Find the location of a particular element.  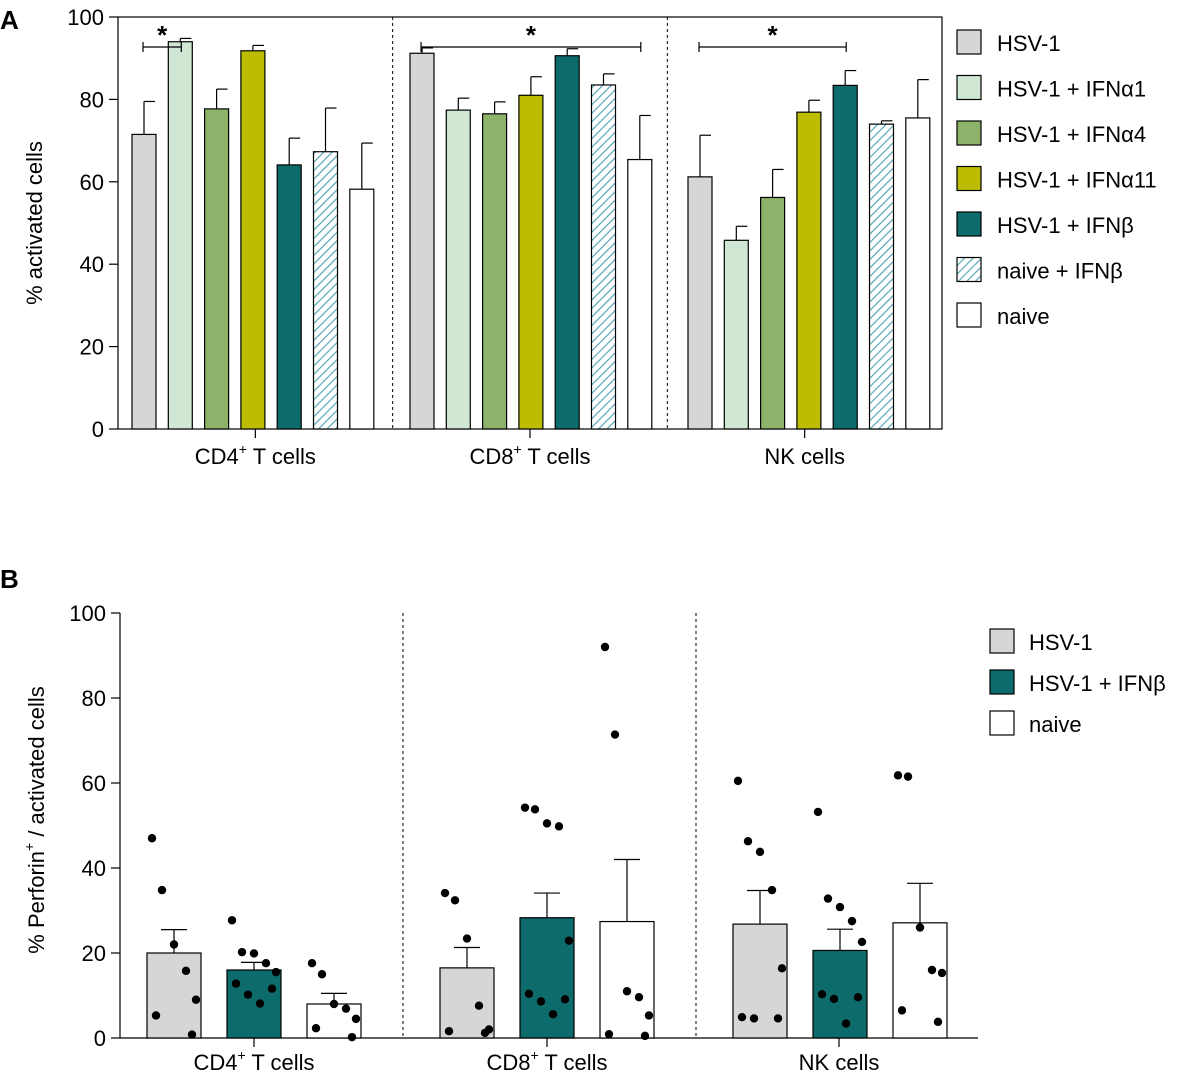

y-tick-label: 20 is located at coordinates (94, 953).